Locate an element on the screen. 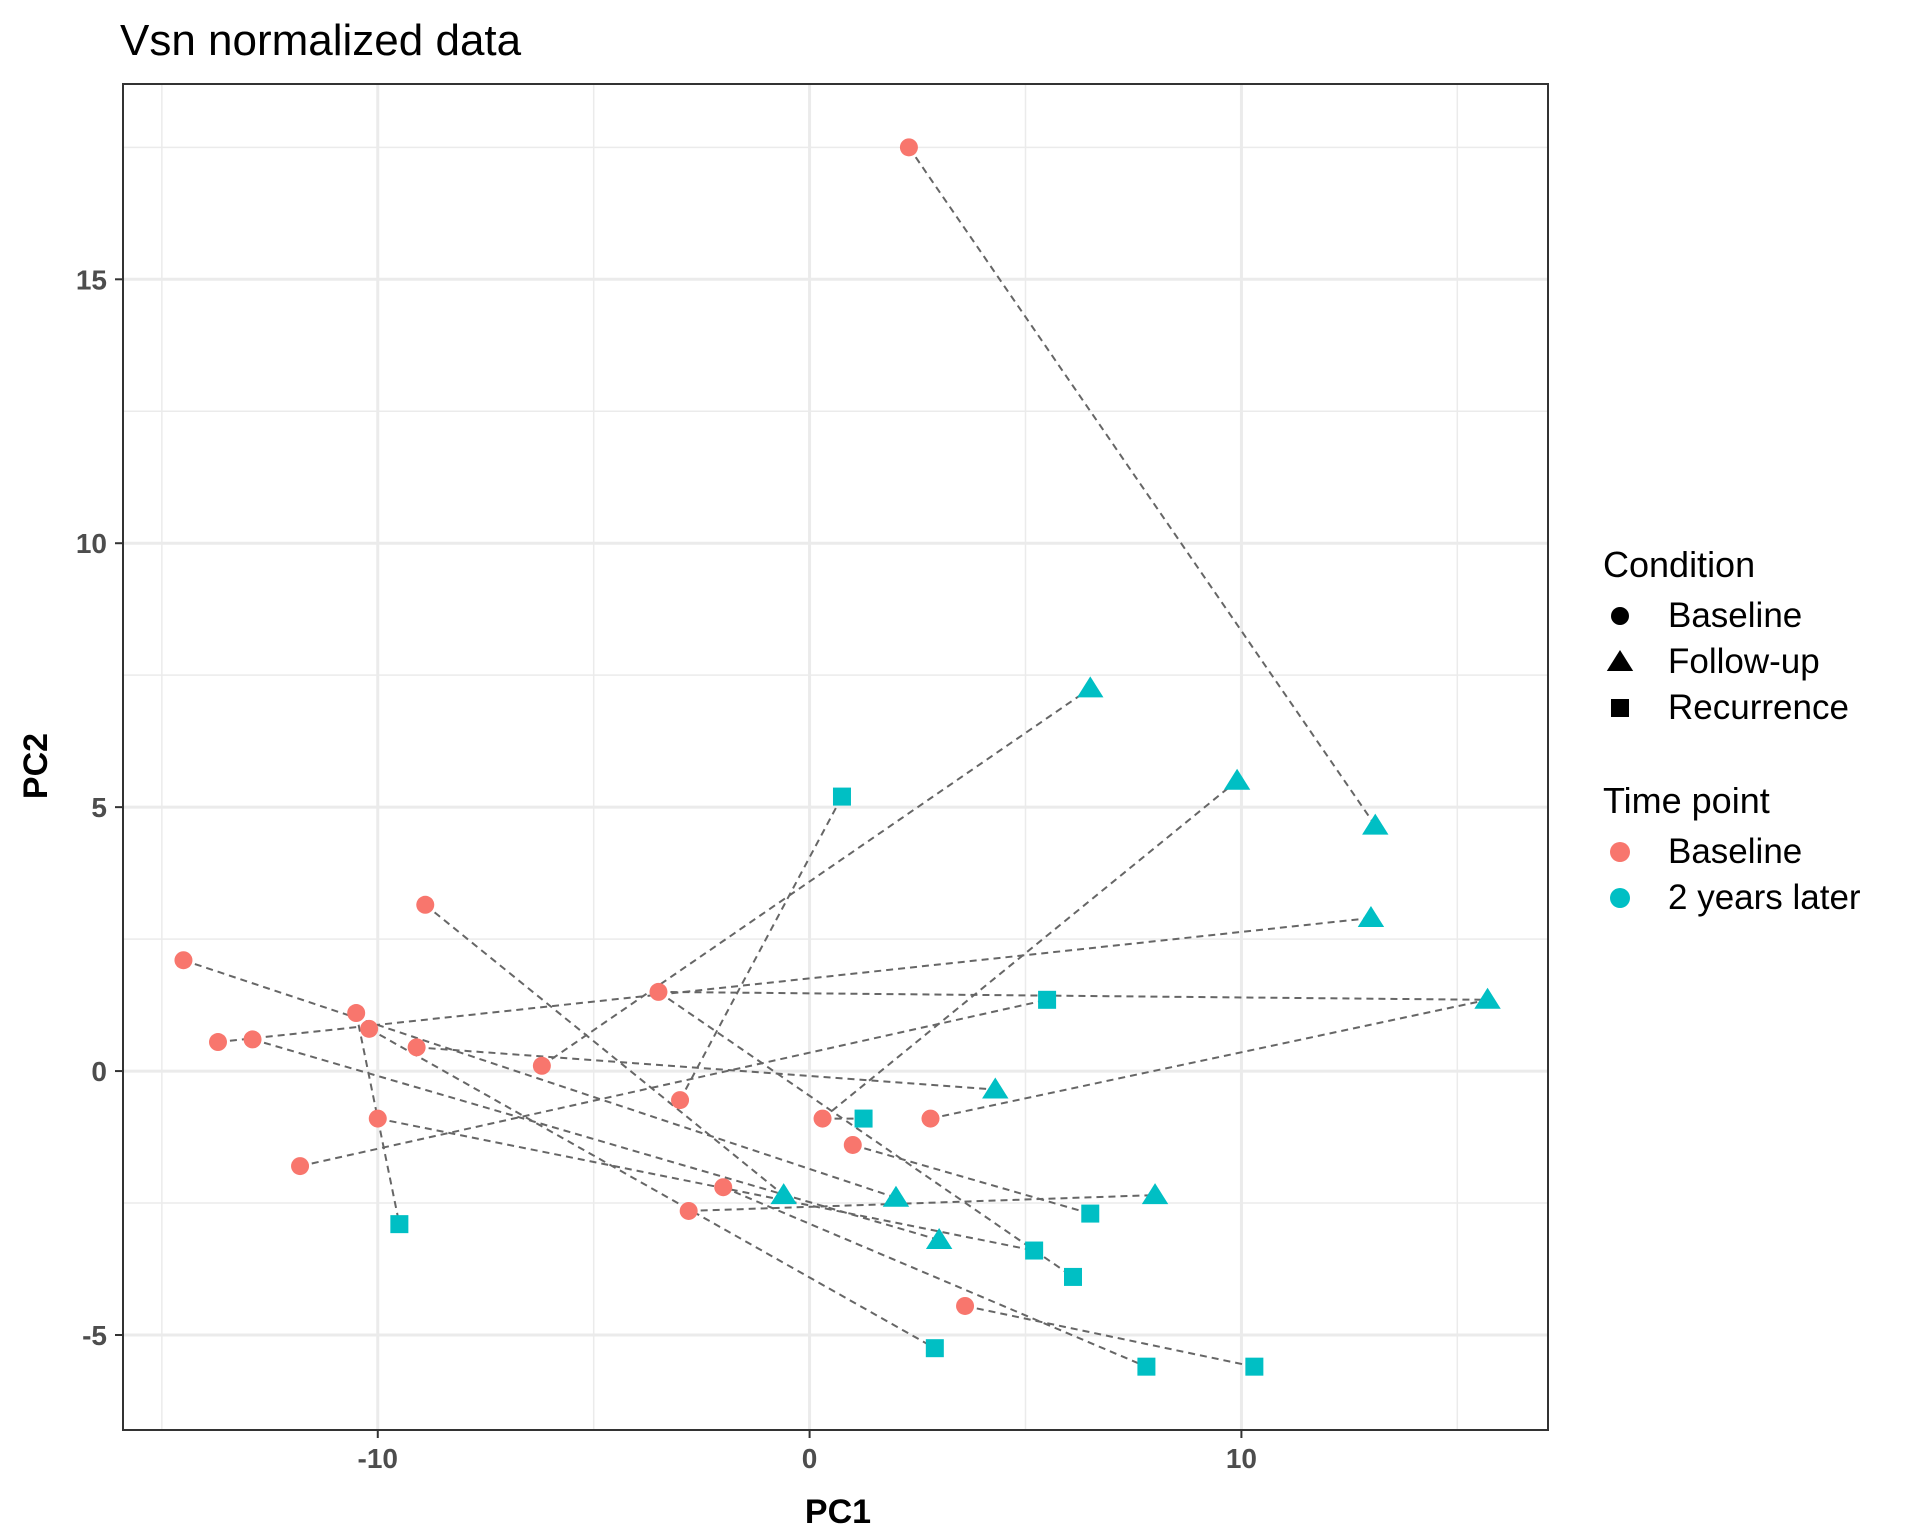 This screenshot has width=1920, height=1536. legend-key-triangle is located at coordinates (1620, 660).